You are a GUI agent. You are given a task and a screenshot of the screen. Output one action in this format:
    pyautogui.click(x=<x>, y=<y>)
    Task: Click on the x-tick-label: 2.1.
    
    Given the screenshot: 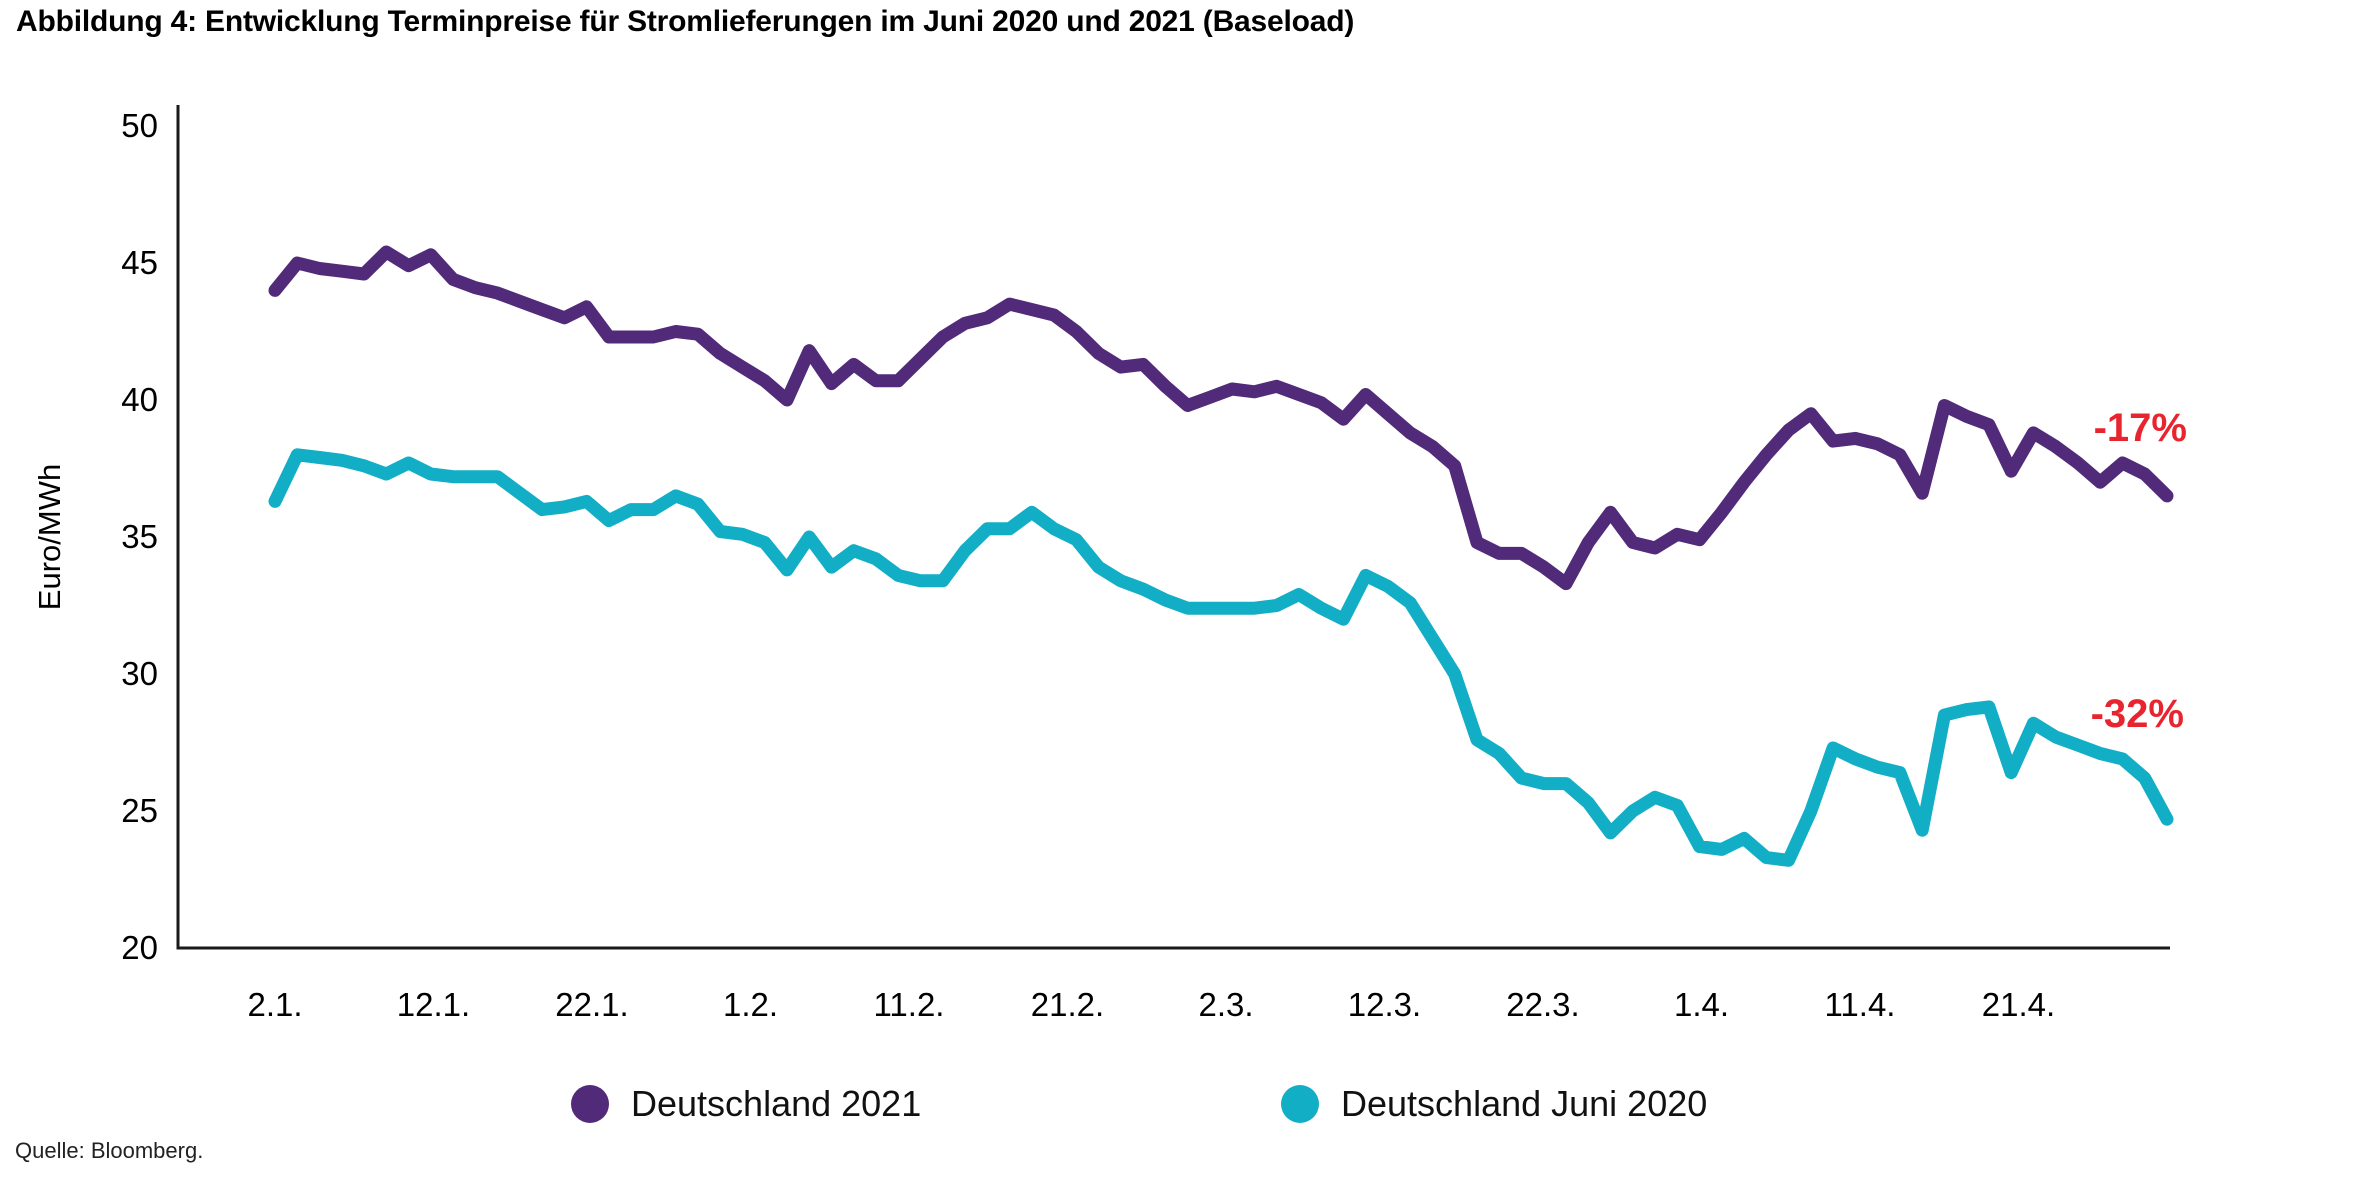 What is the action you would take?
    pyautogui.click(x=274, y=1004)
    